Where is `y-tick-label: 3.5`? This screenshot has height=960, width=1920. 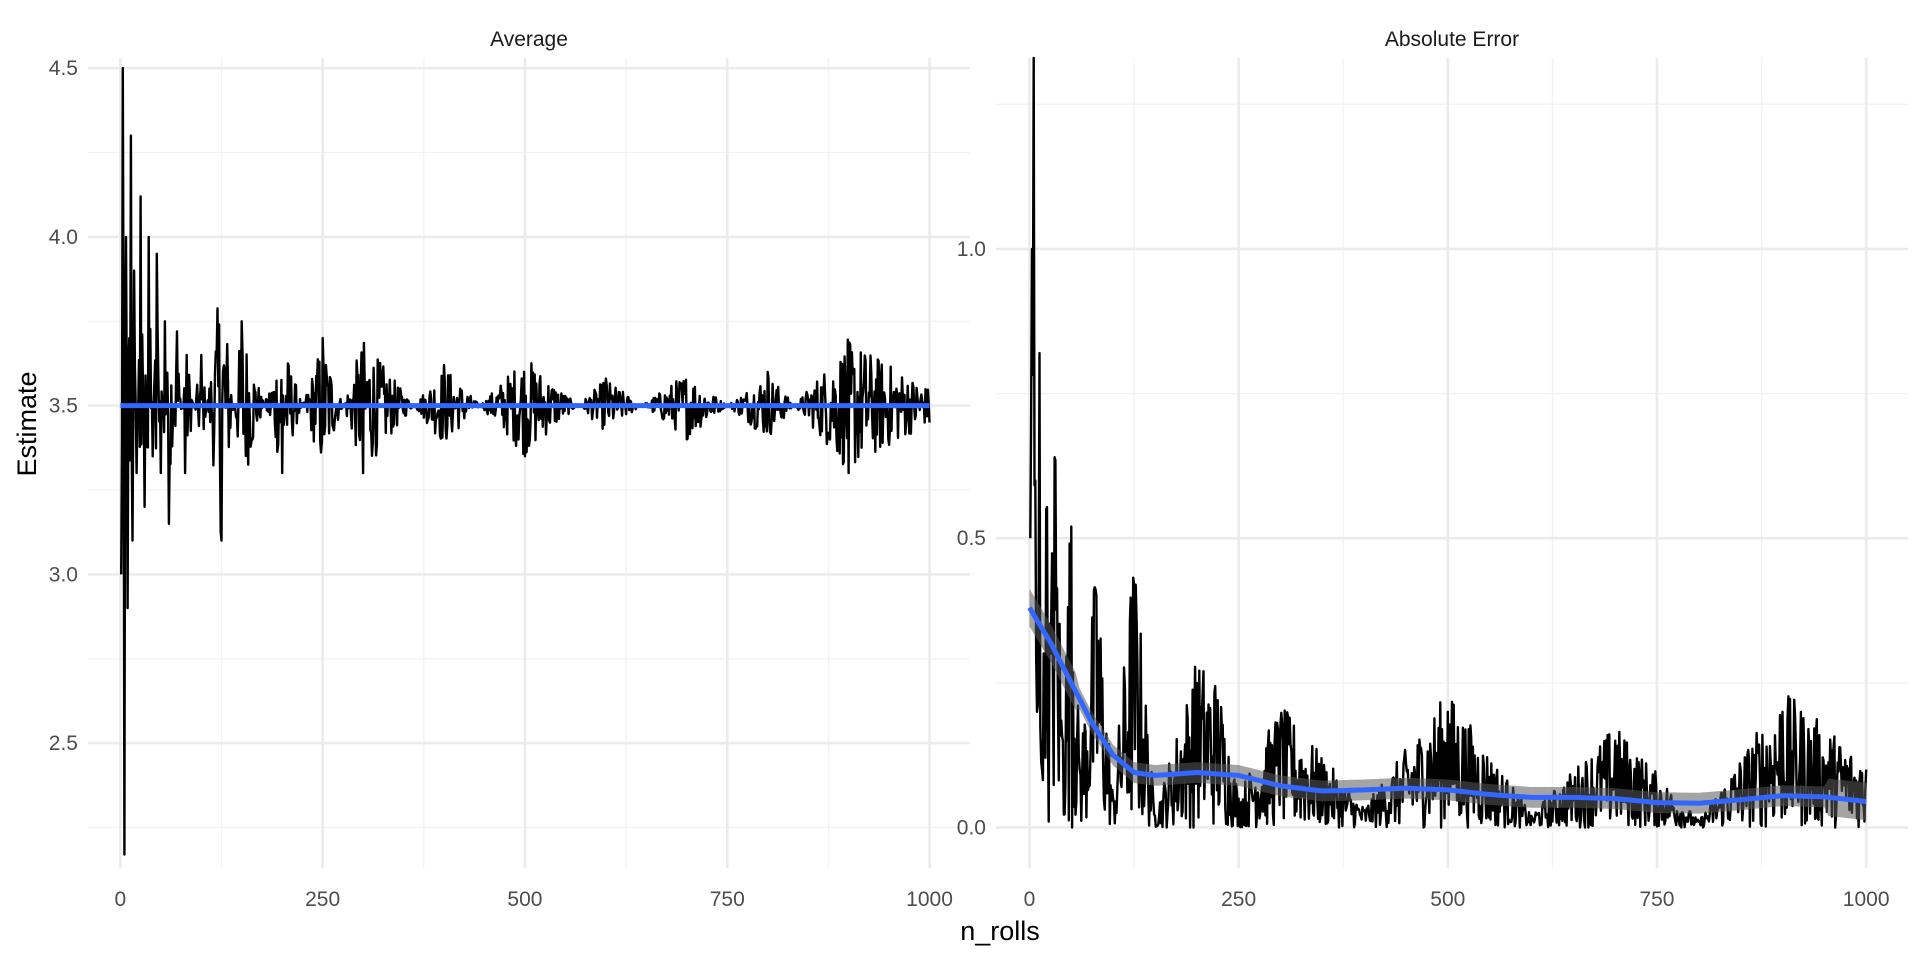
y-tick-label: 3.5 is located at coordinates (63, 406).